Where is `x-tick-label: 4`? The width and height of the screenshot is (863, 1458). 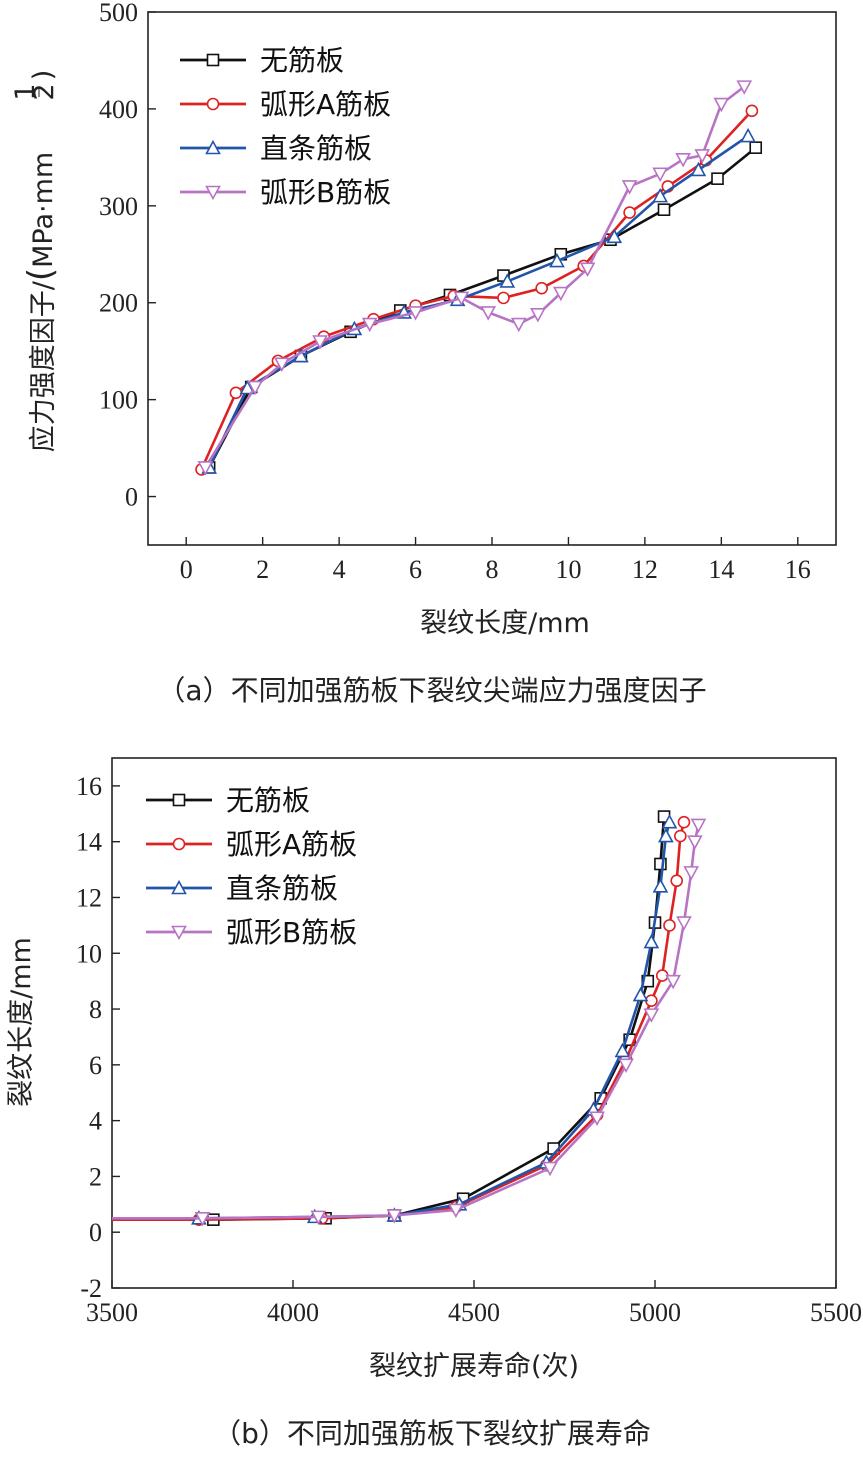
x-tick-label: 4 is located at coordinates (339, 569).